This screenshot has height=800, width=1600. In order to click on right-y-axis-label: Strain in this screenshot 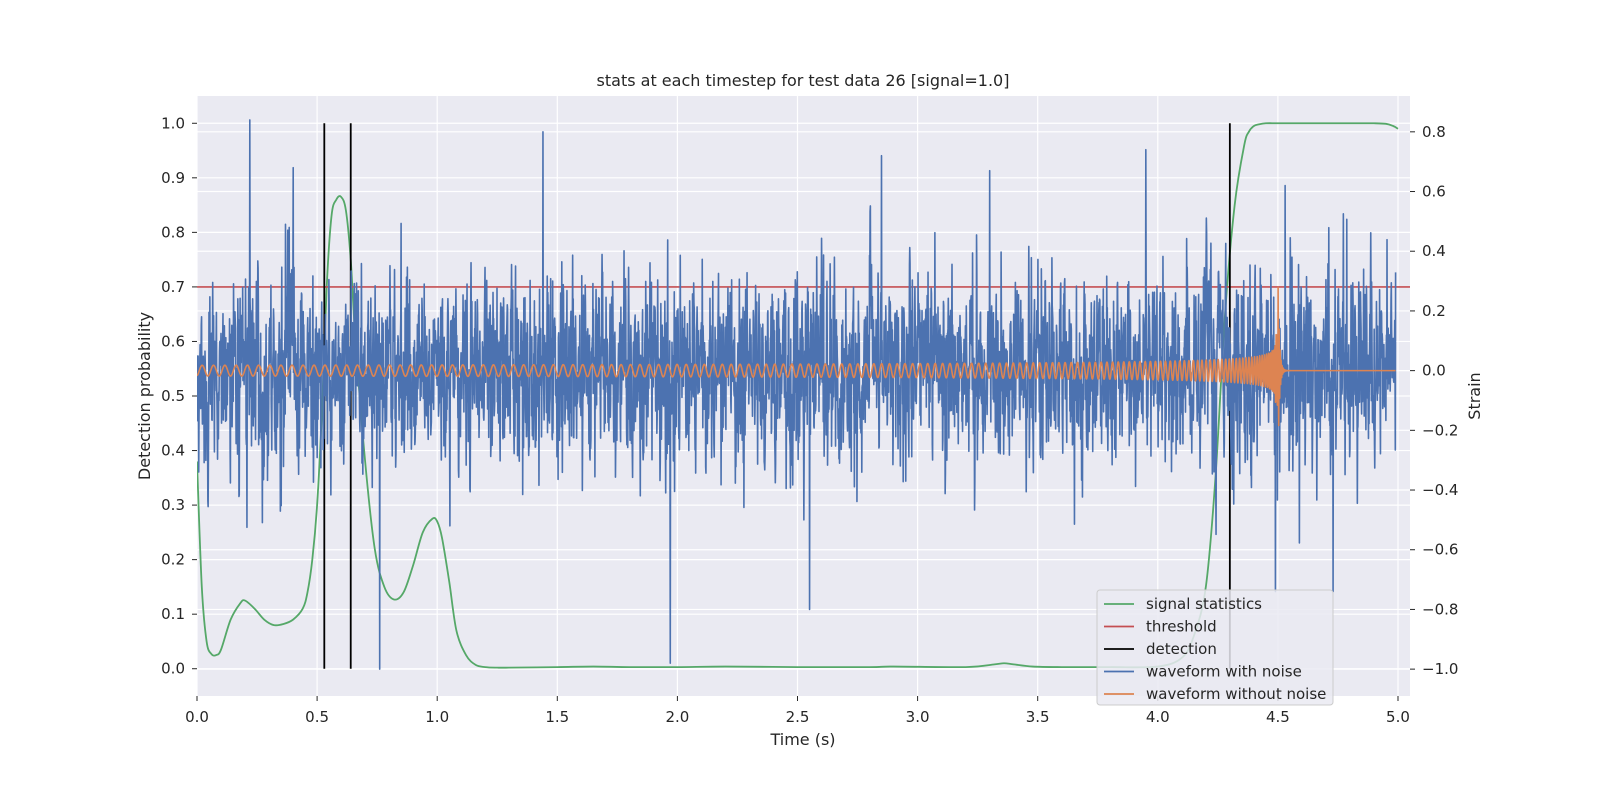, I will do `click(1474, 395)`.